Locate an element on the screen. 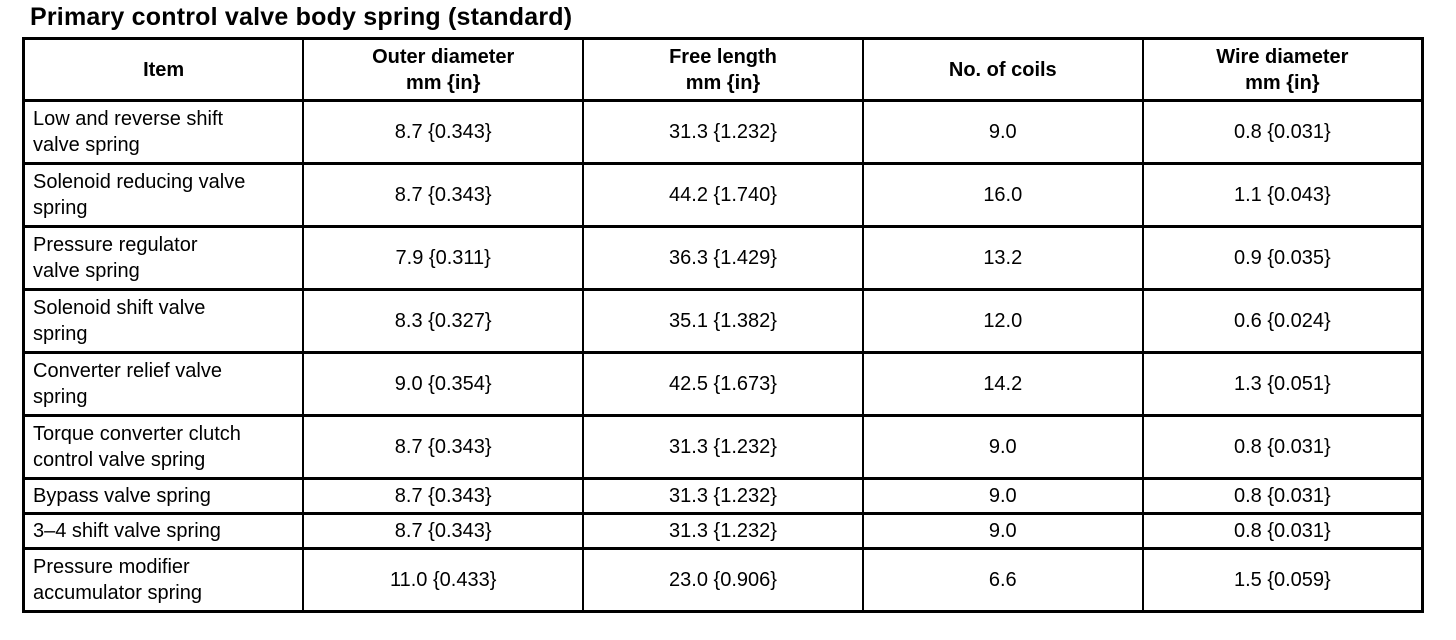  item-cell: Converter relief valve spring is located at coordinates (163, 384).